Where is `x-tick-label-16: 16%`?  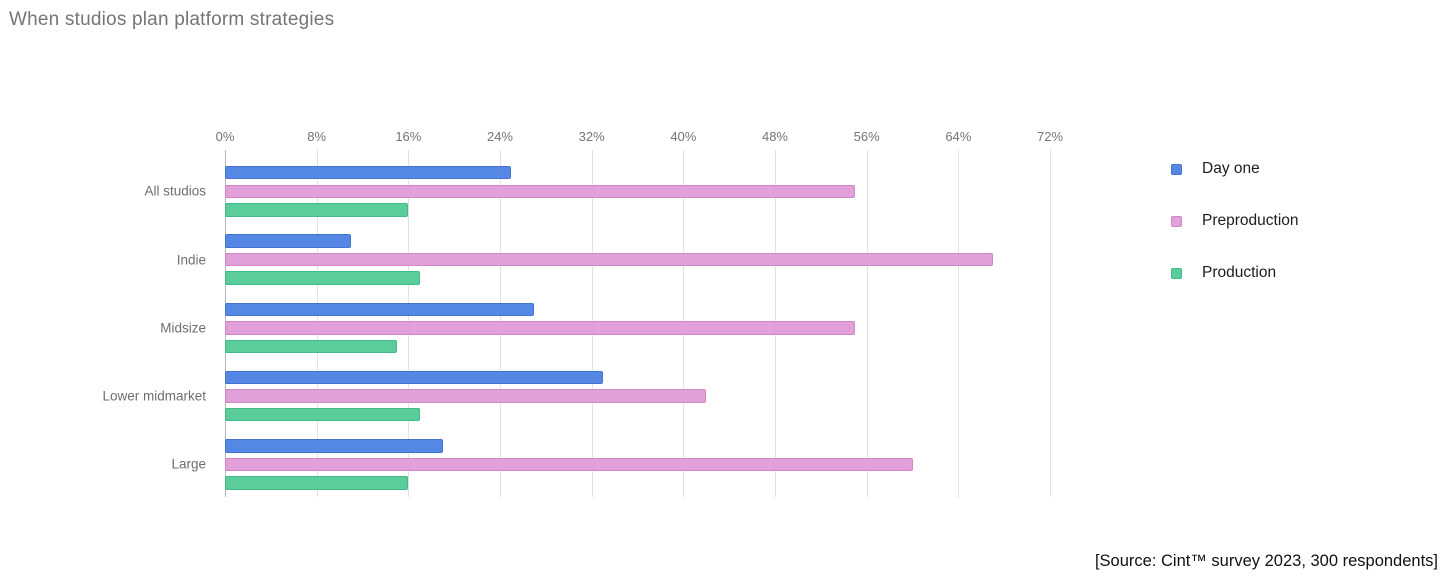
x-tick-label-16: 16% is located at coordinates (408, 136).